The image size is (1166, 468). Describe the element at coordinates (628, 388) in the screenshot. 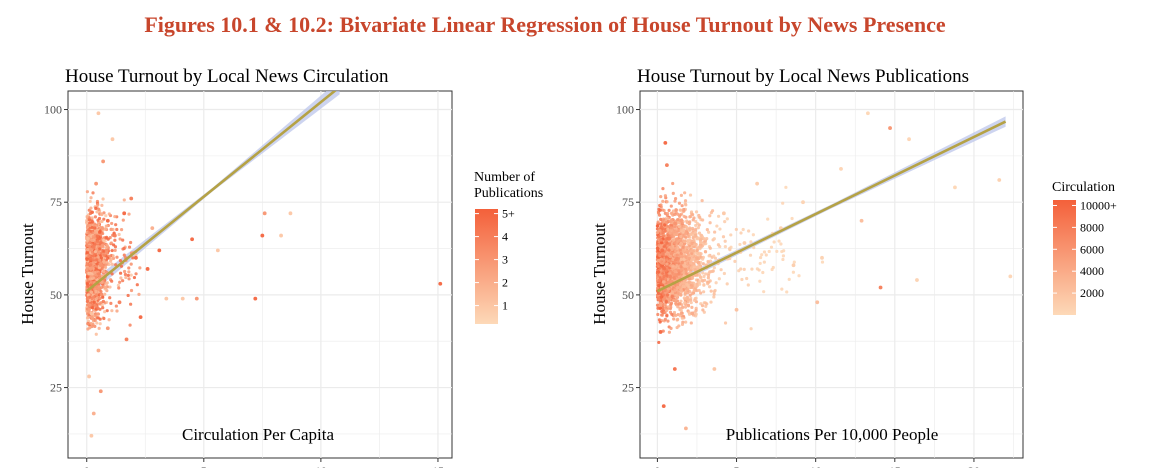

I see `y-tick-label: 25` at that location.